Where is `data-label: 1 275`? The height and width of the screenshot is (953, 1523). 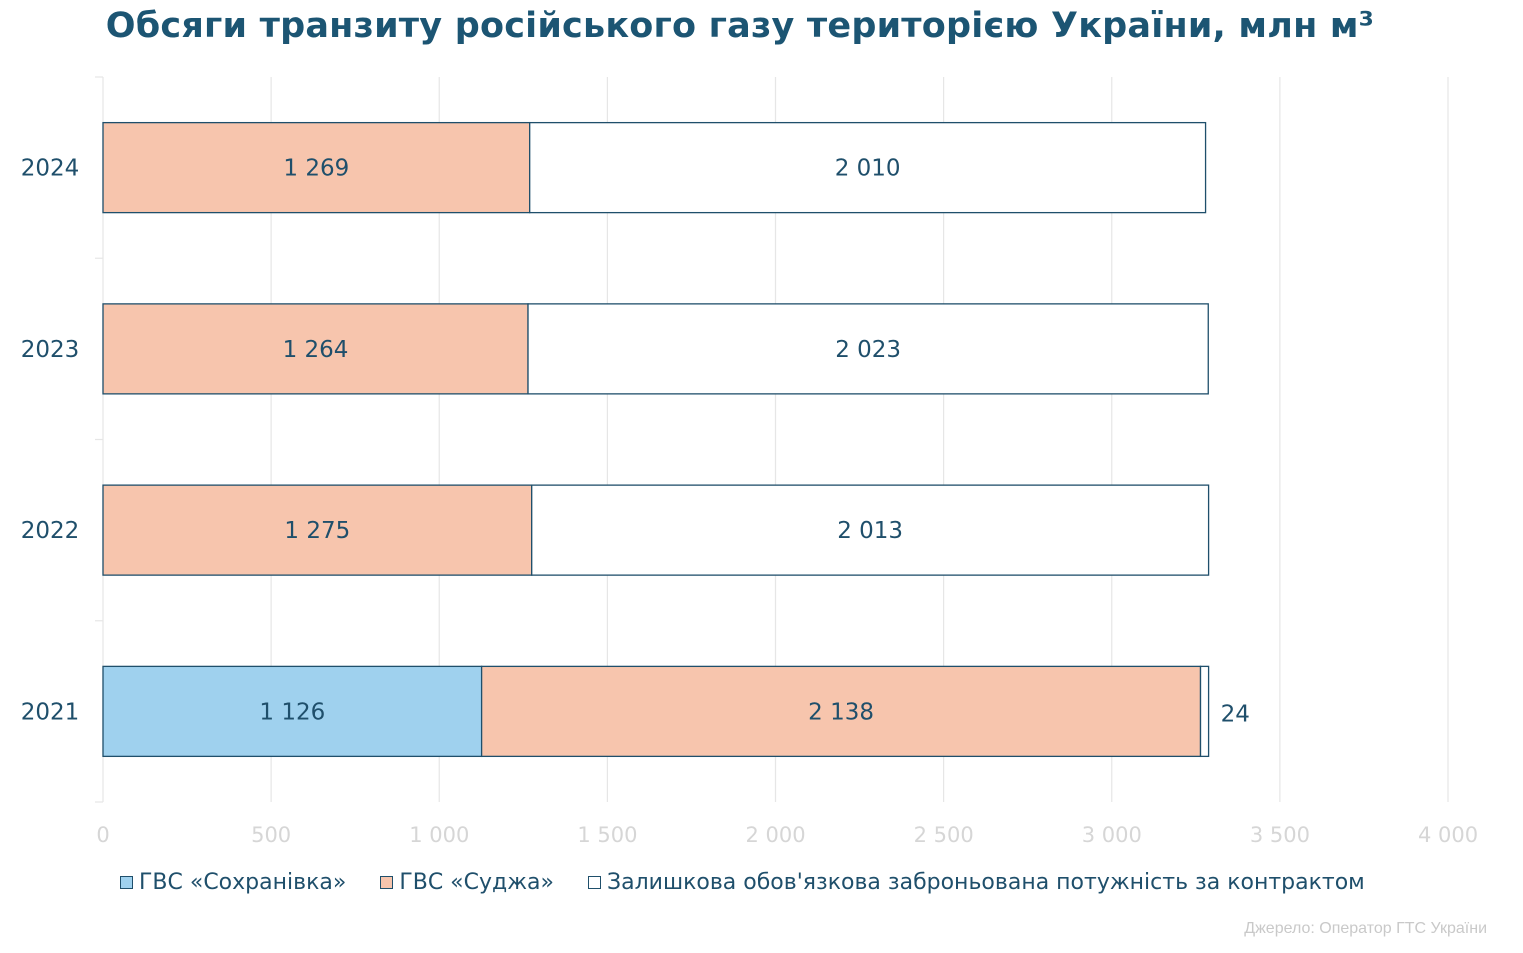 data-label: 1 275 is located at coordinates (317, 531).